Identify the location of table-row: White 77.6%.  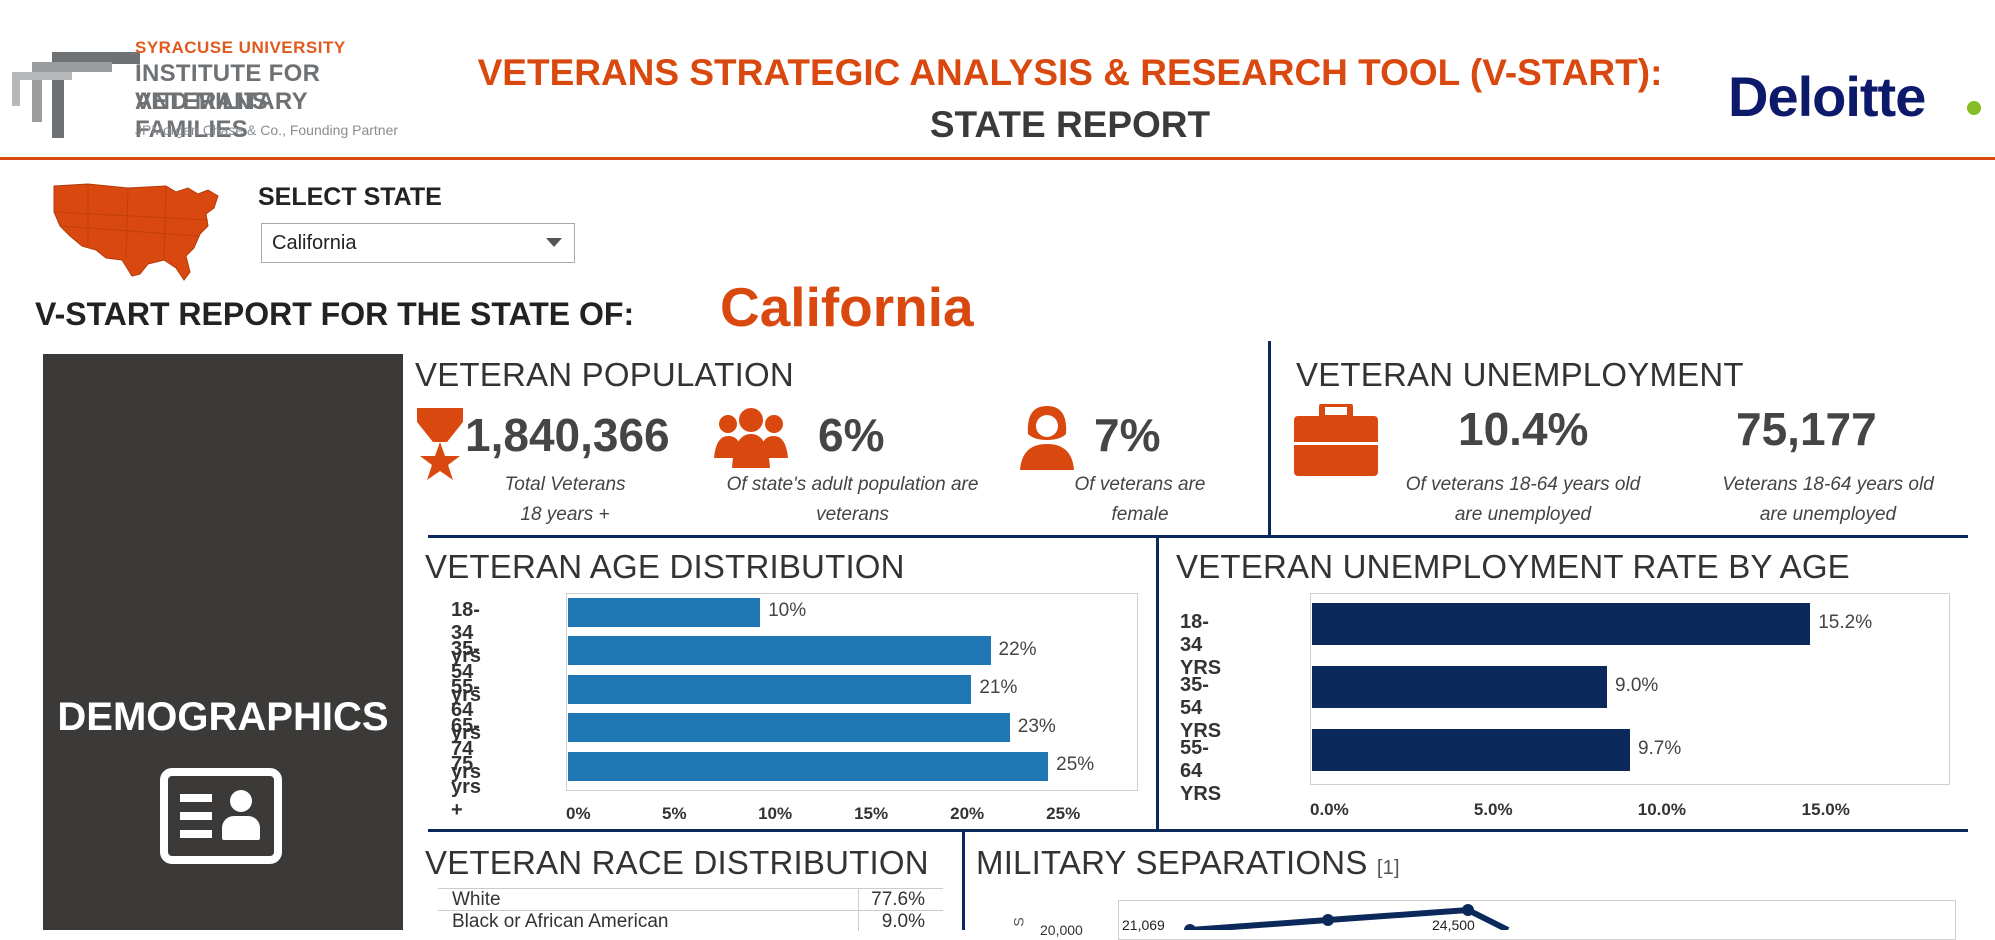
(690, 910).